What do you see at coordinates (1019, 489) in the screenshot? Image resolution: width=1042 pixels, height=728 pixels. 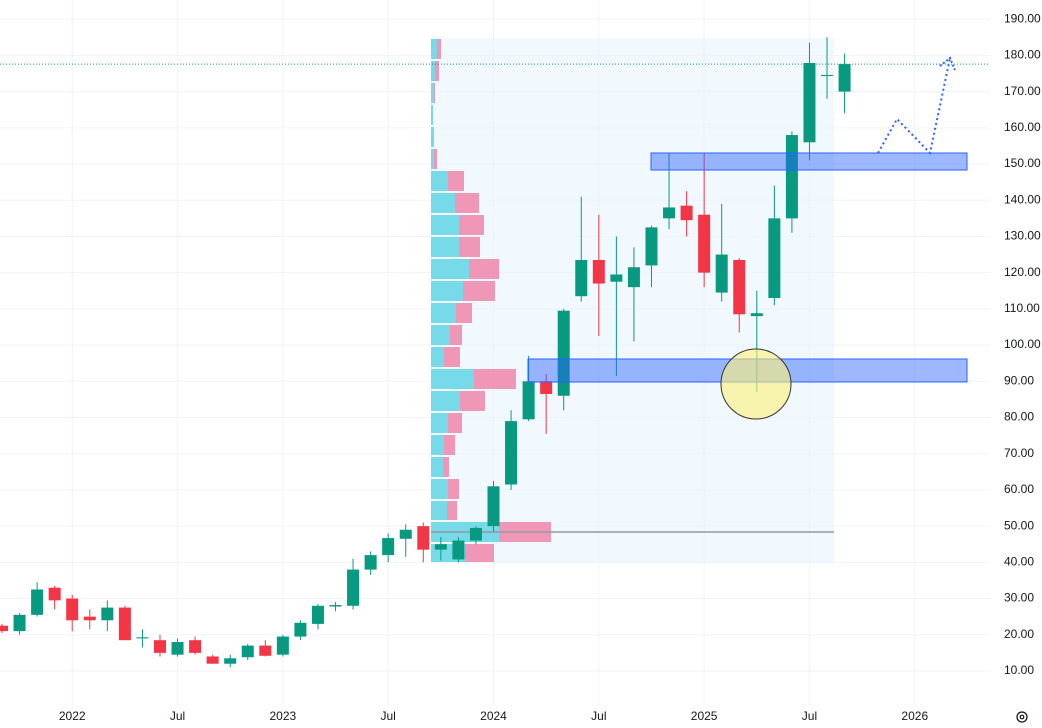 I see `y-tick-label: 60.00` at bounding box center [1019, 489].